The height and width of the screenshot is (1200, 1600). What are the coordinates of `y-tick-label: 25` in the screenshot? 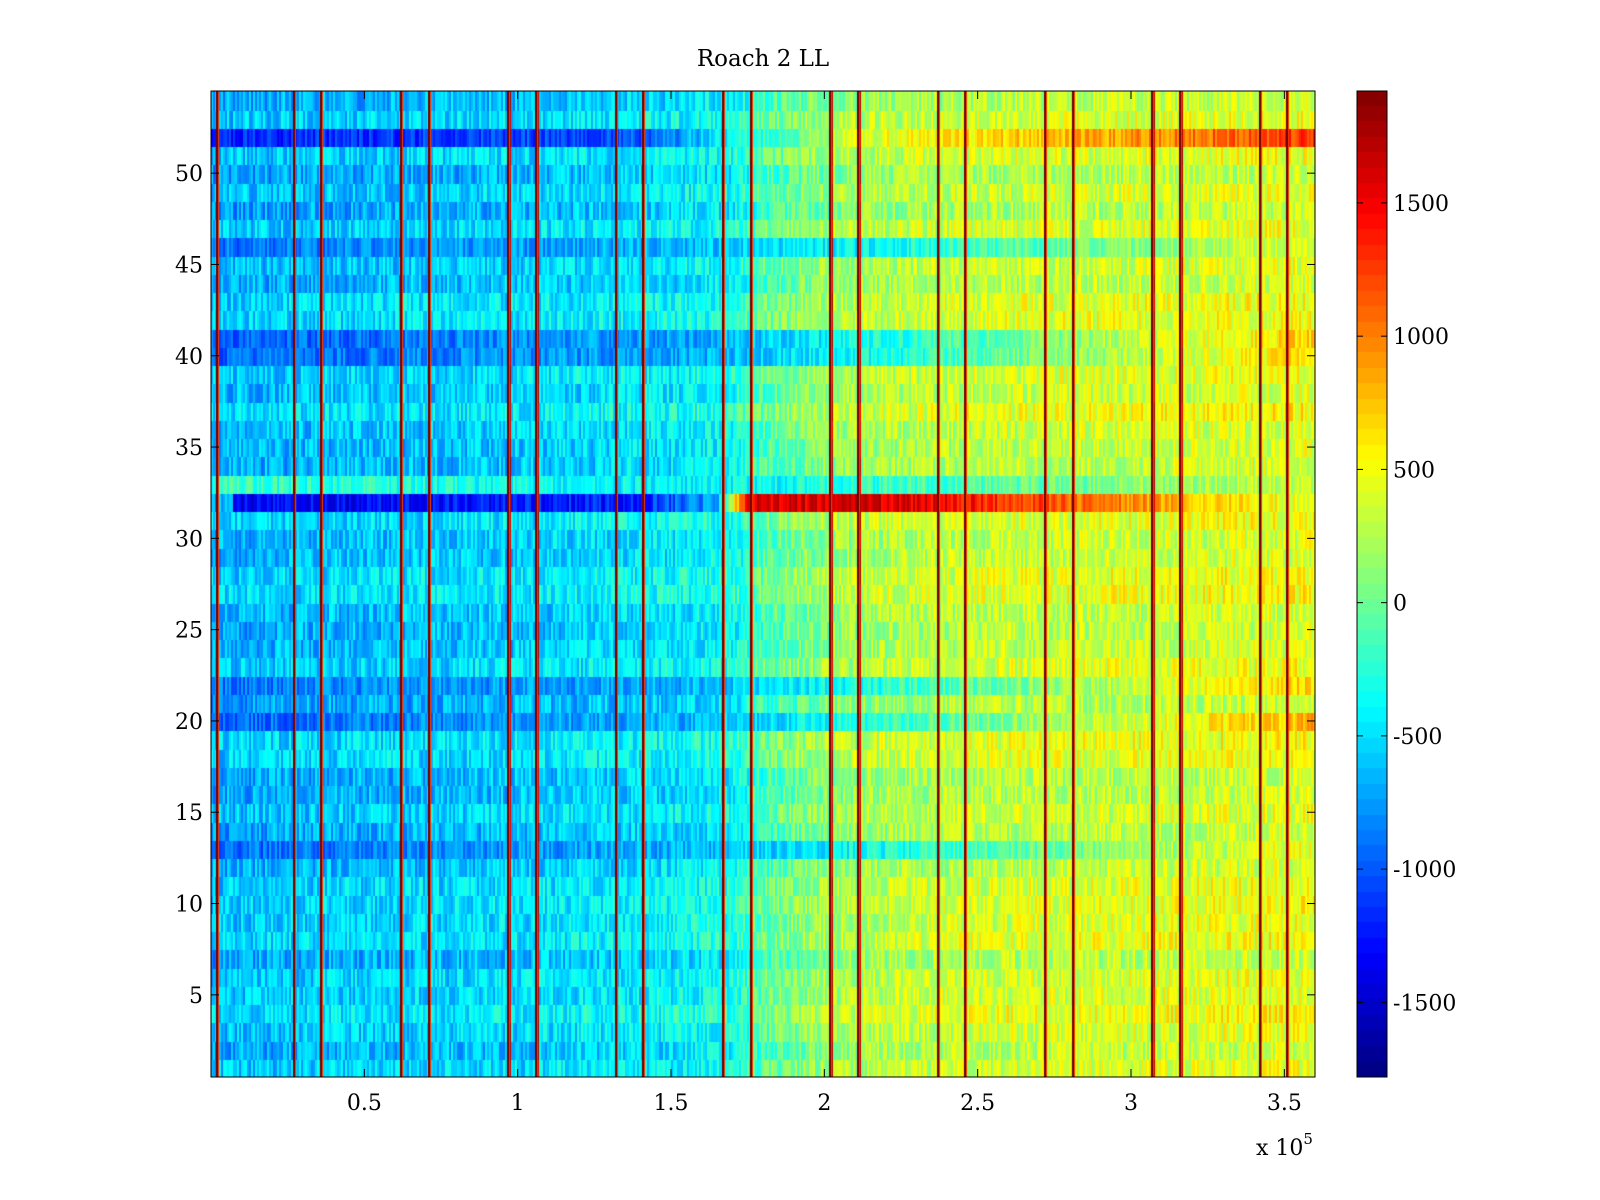 It's located at (189, 631).